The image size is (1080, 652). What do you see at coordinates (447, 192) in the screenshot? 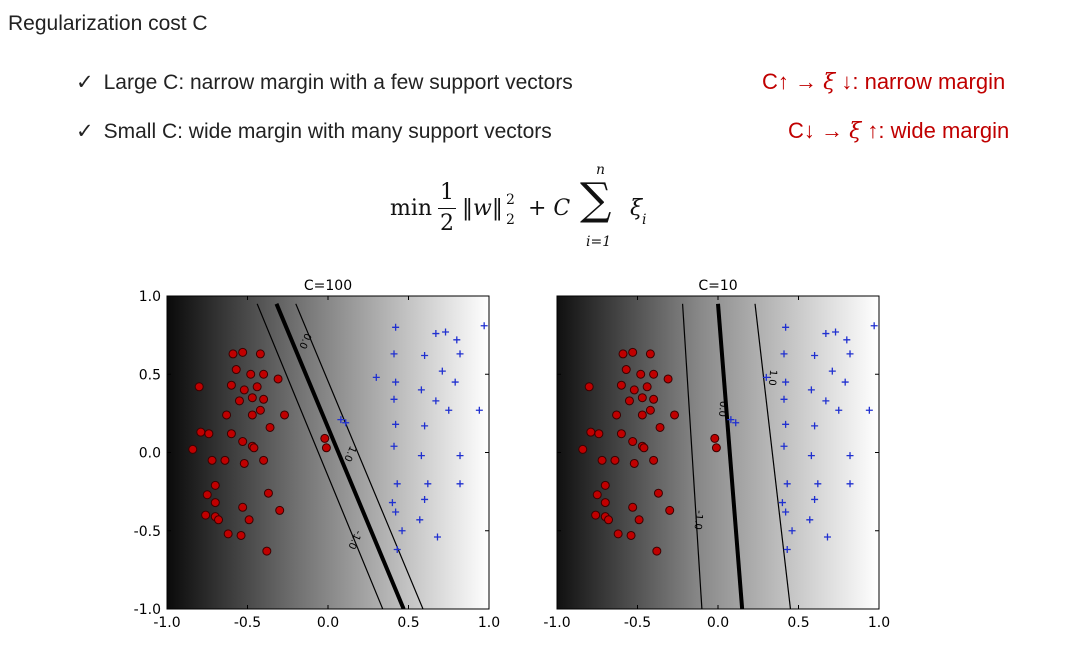
I see `formula-numerator: 1` at bounding box center [447, 192].